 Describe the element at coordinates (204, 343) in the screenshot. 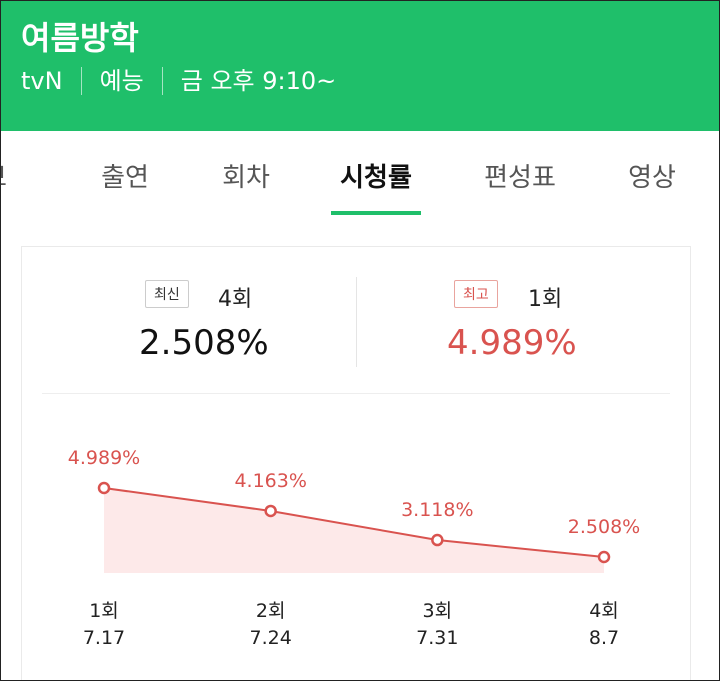

I see `rating: 2.508%` at that location.